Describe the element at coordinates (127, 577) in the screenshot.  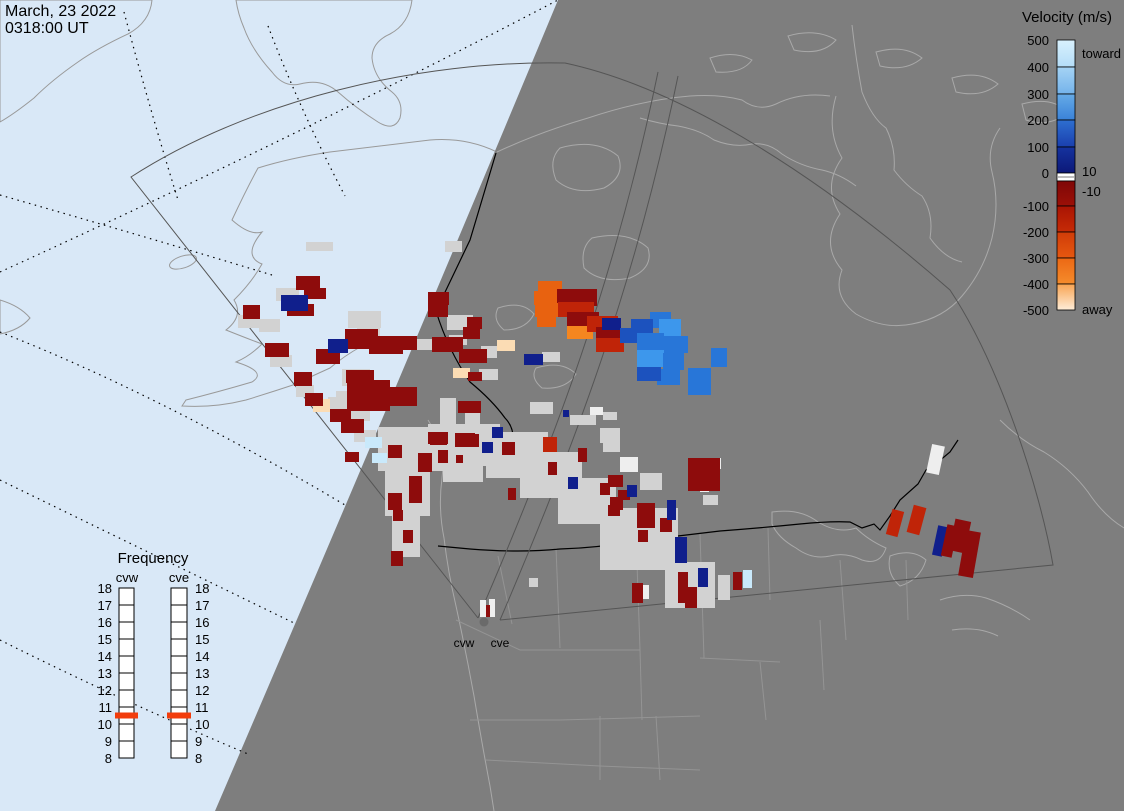
I see `frequency-column-label-cvw: cvw` at that location.